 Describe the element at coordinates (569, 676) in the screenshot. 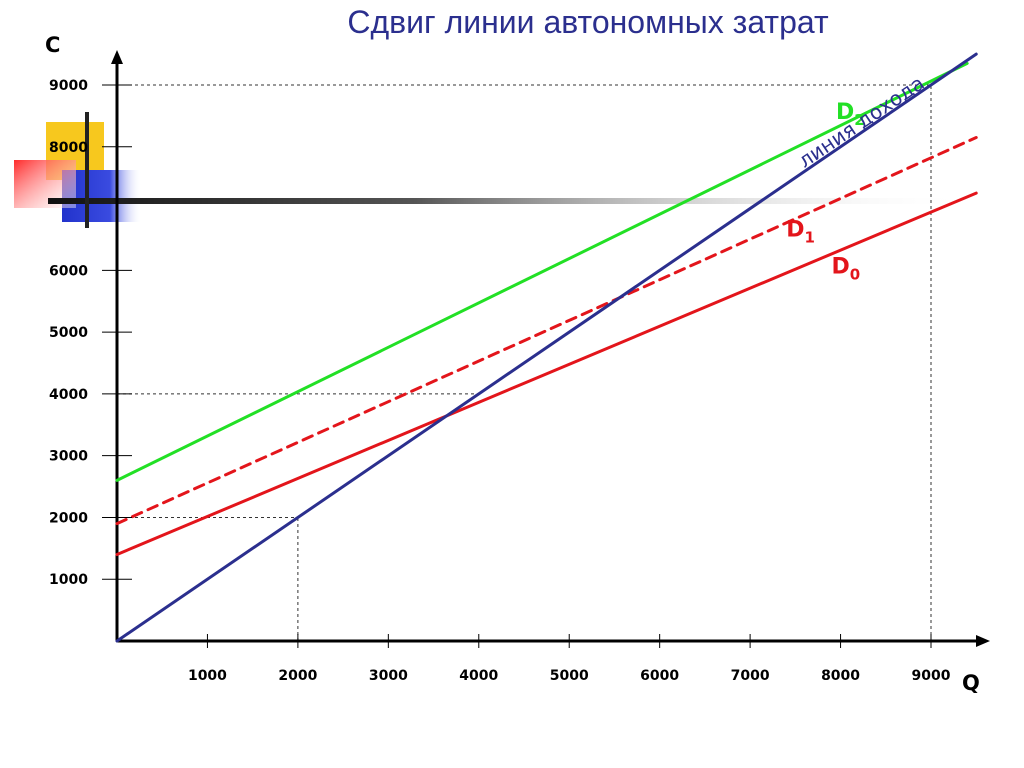

I see `x-tick-label: 5000` at that location.